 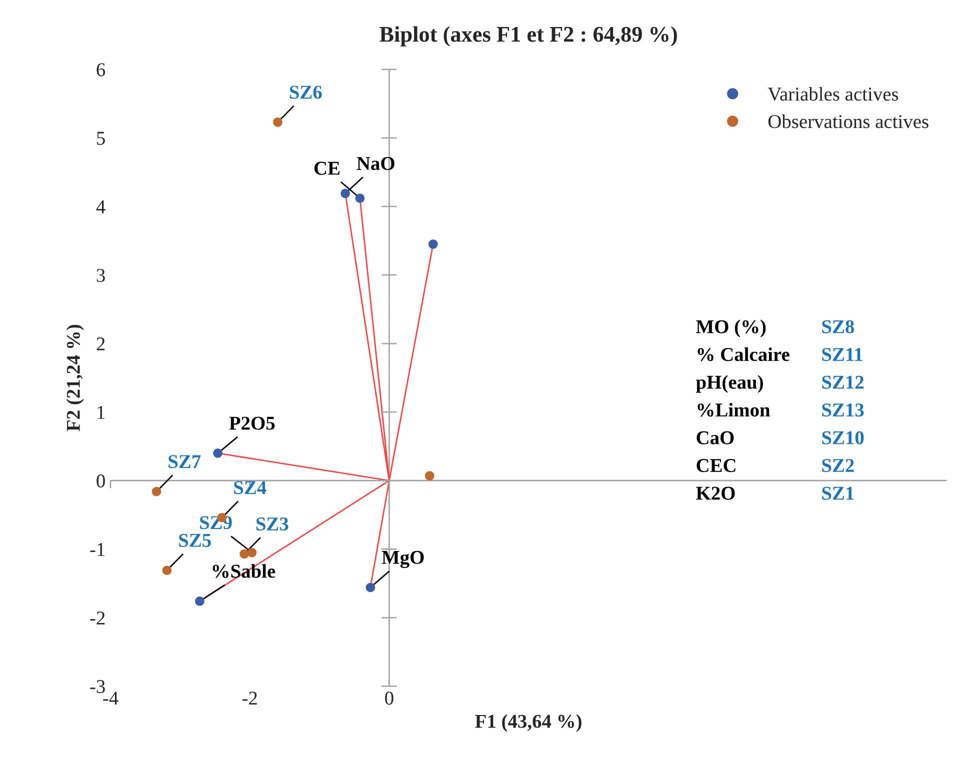 I want to click on data-label: P2O5, so click(x=252, y=423).